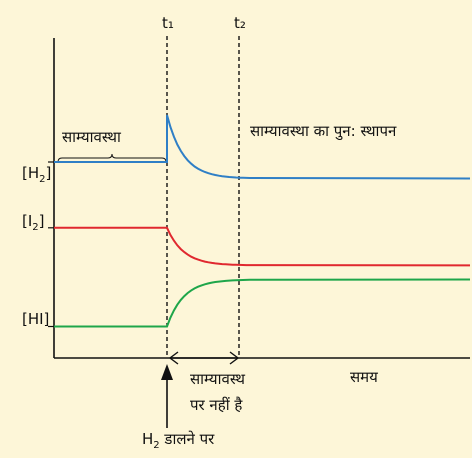  Describe the element at coordinates (112, 158) in the screenshot. I see `equilibrium-brace` at that location.